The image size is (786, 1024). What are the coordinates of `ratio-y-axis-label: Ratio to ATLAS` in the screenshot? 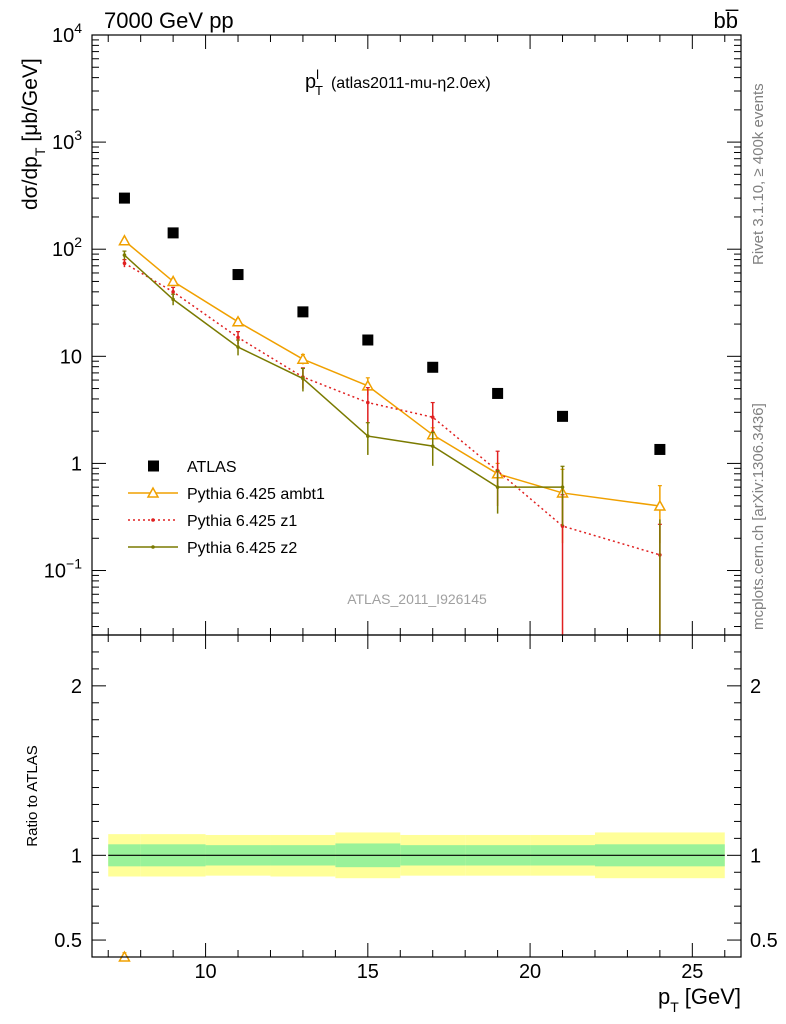 It's located at (32, 795).